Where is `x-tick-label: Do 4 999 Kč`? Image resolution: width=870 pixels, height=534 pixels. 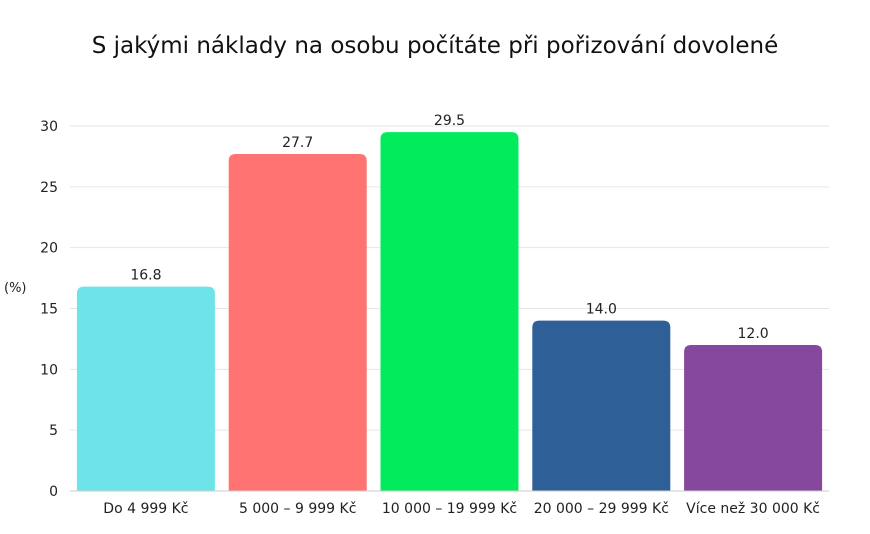 x-tick-label: Do 4 999 Kč is located at coordinates (145, 509).